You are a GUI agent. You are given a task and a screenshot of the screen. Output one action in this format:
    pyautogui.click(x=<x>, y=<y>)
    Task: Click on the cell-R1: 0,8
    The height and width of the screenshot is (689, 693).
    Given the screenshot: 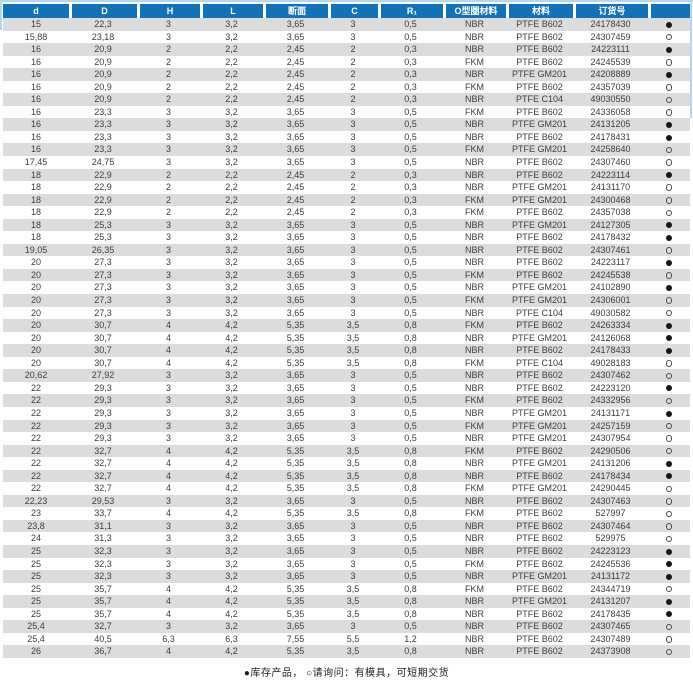 What is the action you would take?
    pyautogui.click(x=410, y=451)
    